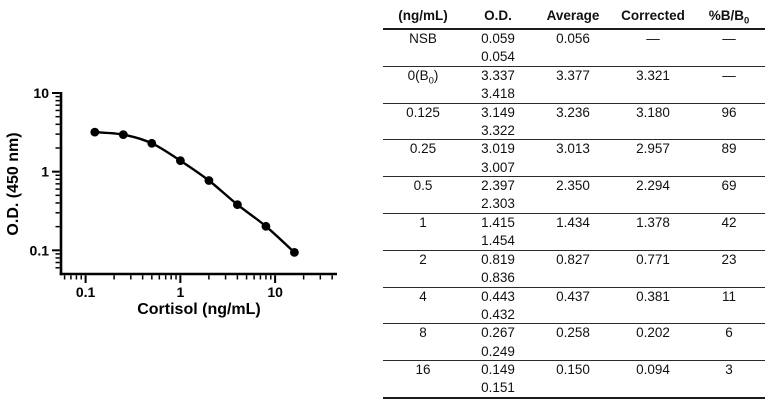  What do you see at coordinates (498, 342) in the screenshot?
I see `od-values: 0.267 0.249` at bounding box center [498, 342].